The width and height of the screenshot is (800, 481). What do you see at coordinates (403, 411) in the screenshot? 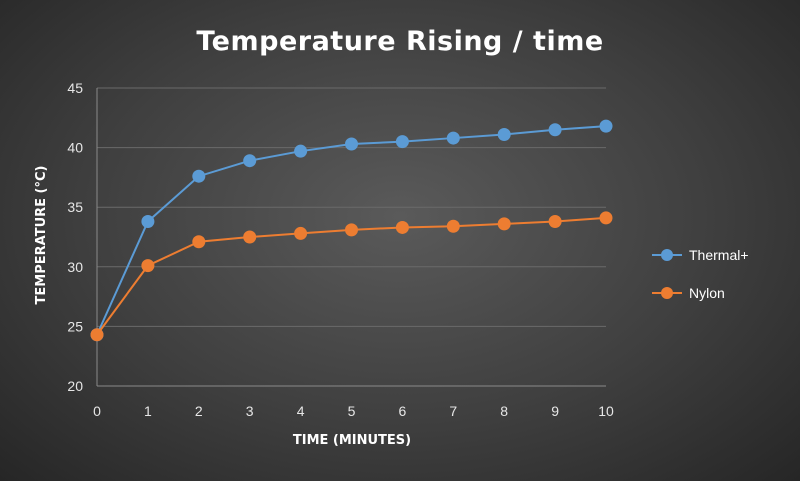
I see `x-tick-label: 6` at bounding box center [403, 411].